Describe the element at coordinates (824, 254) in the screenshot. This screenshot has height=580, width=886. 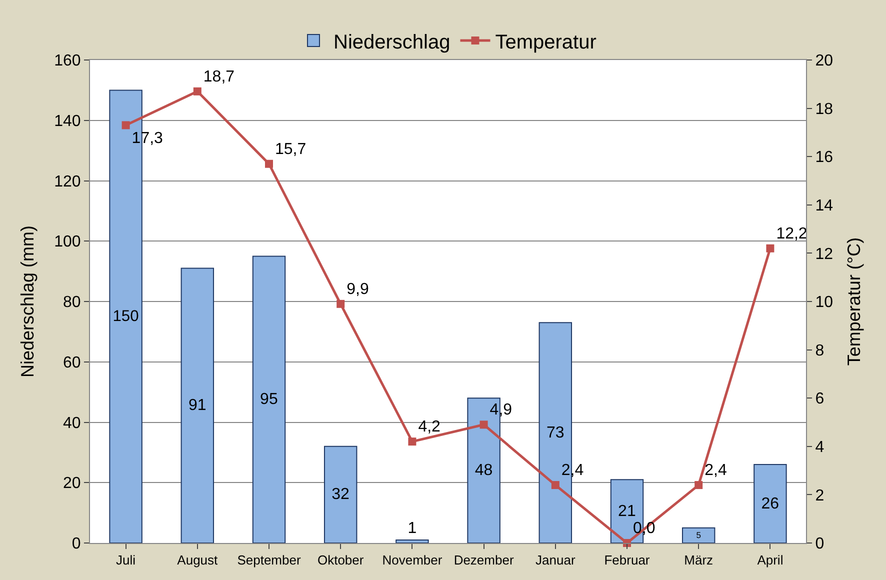
I see `y2-tick-label: 12` at that location.